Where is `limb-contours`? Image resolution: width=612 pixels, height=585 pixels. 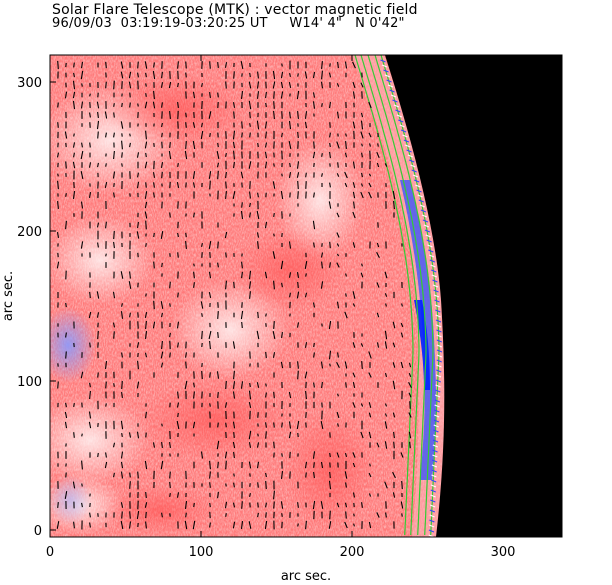 limb-contours is located at coordinates (398, 296).